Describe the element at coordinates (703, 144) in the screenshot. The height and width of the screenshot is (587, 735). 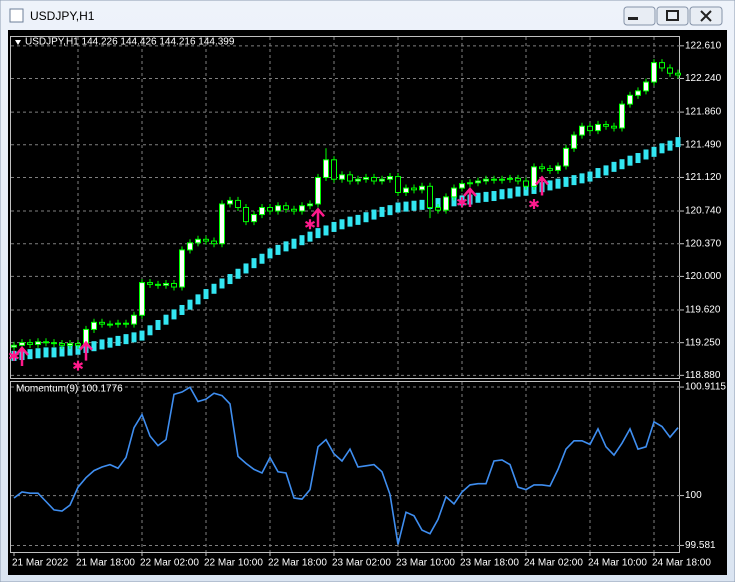
I see `y-tick-label: 121.490` at that location.